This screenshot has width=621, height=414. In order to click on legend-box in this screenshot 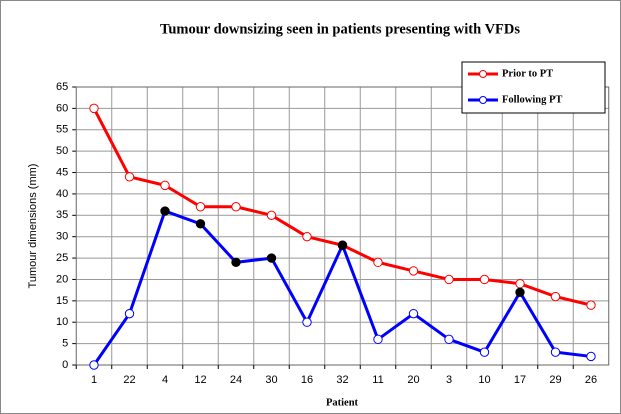, I will do `click(533, 87)`.